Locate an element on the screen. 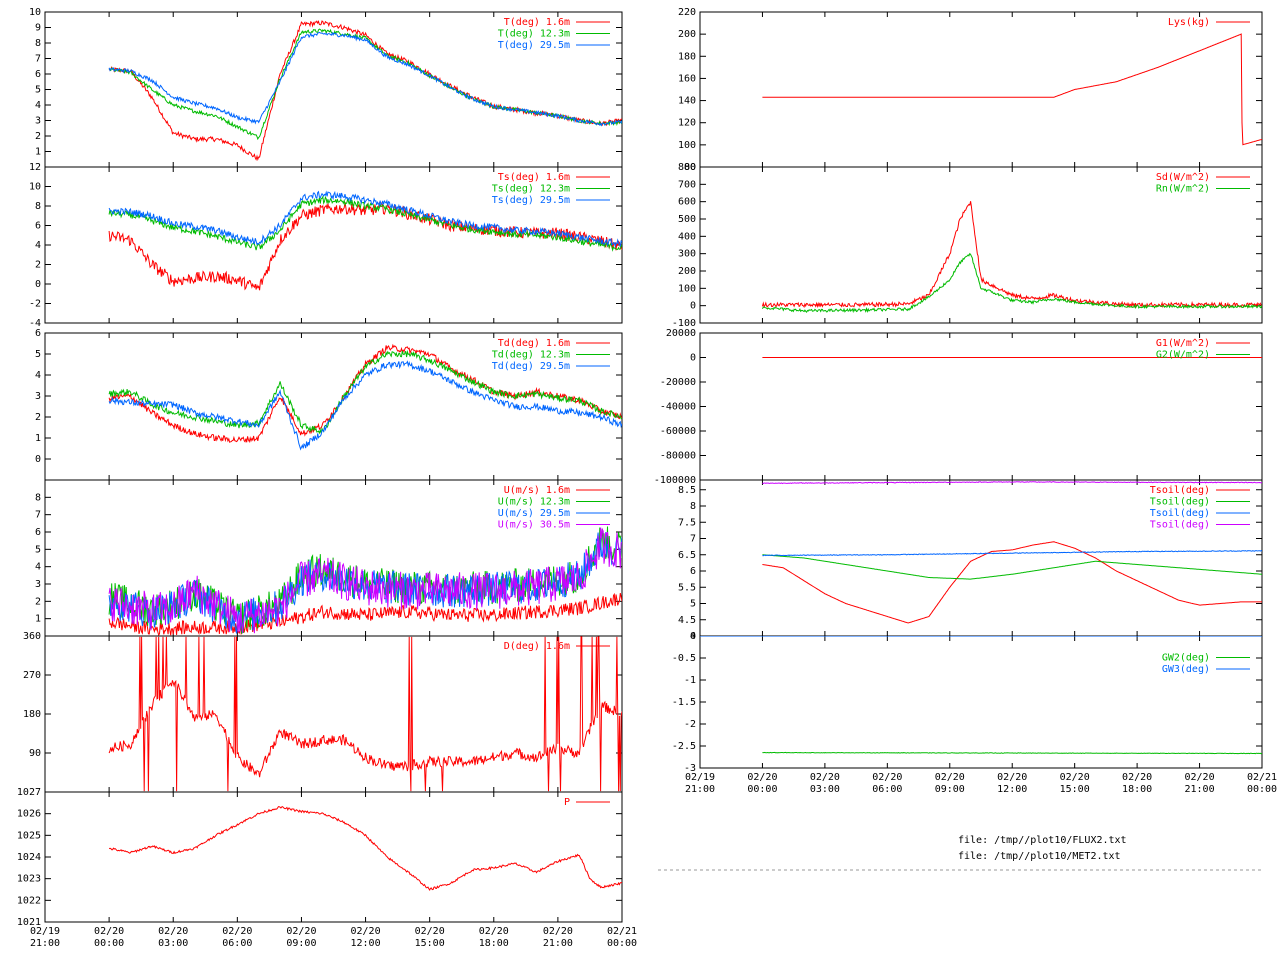 This screenshot has height=960, width=1280. legend-label: U(m/s) 29.5m is located at coordinates (534, 513).